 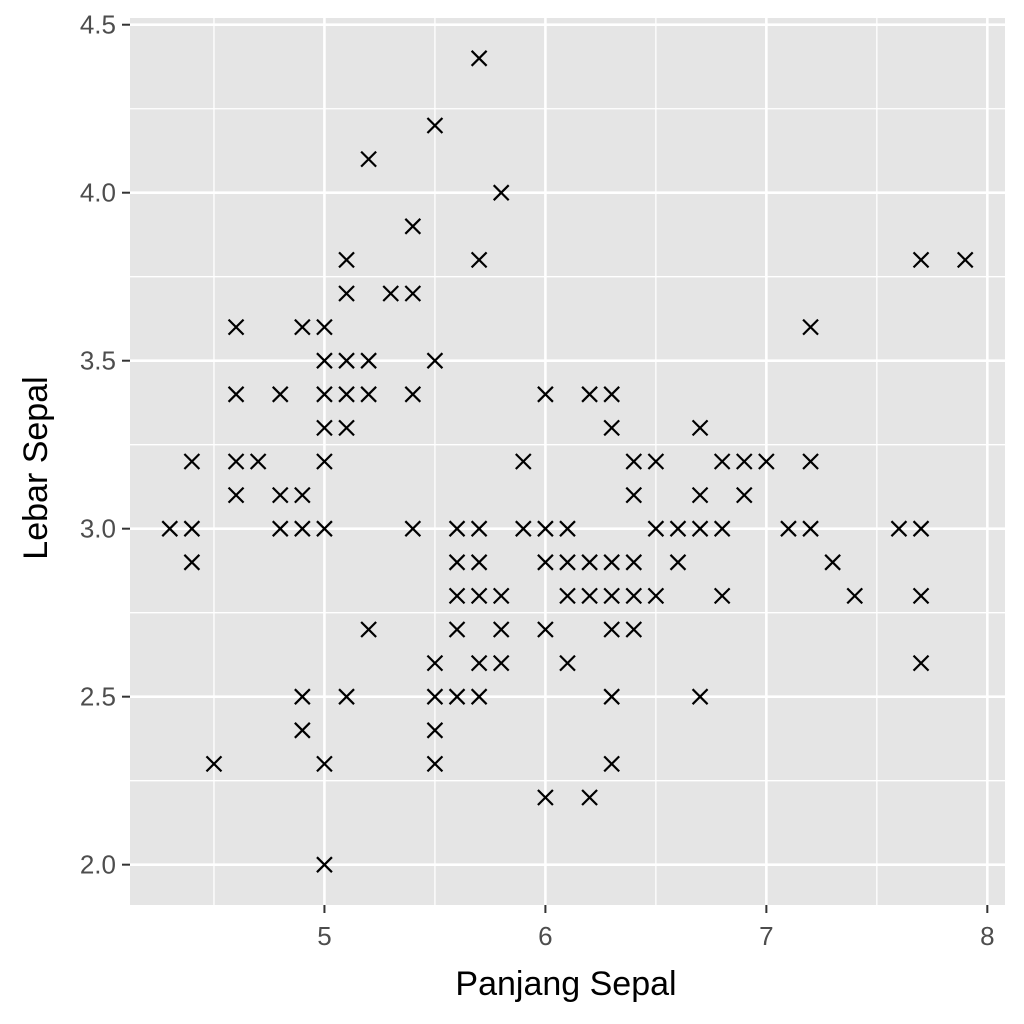 What do you see at coordinates (565, 984) in the screenshot?
I see `x-axis-title: Panjang Sepal` at bounding box center [565, 984].